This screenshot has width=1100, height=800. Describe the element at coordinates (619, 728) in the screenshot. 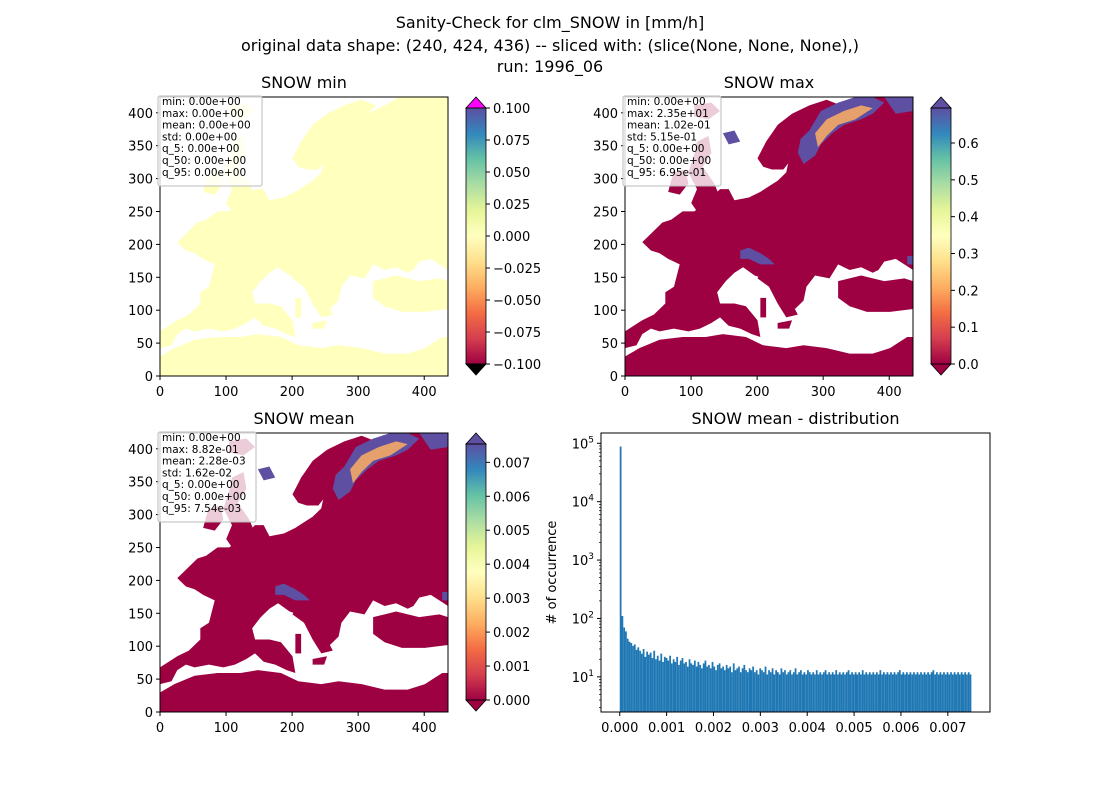

I see `hist-xtick-label: 0.000` at that location.